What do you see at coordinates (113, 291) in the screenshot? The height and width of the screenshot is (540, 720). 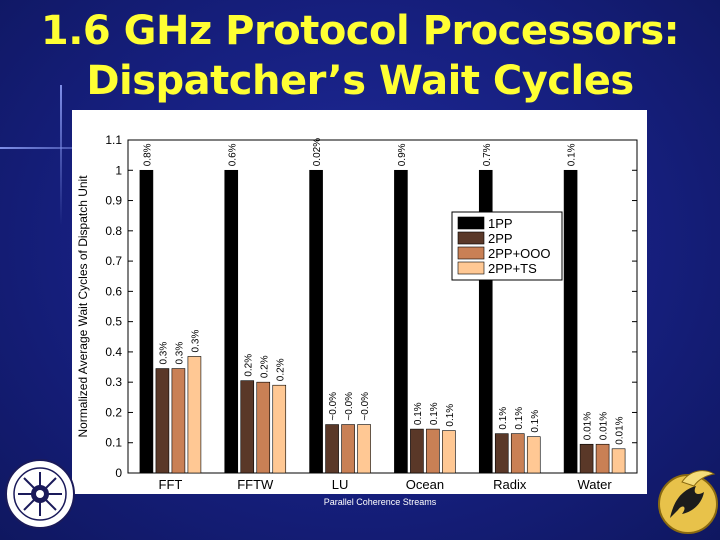 I see `y-tick-label: 0.6` at bounding box center [113, 291].